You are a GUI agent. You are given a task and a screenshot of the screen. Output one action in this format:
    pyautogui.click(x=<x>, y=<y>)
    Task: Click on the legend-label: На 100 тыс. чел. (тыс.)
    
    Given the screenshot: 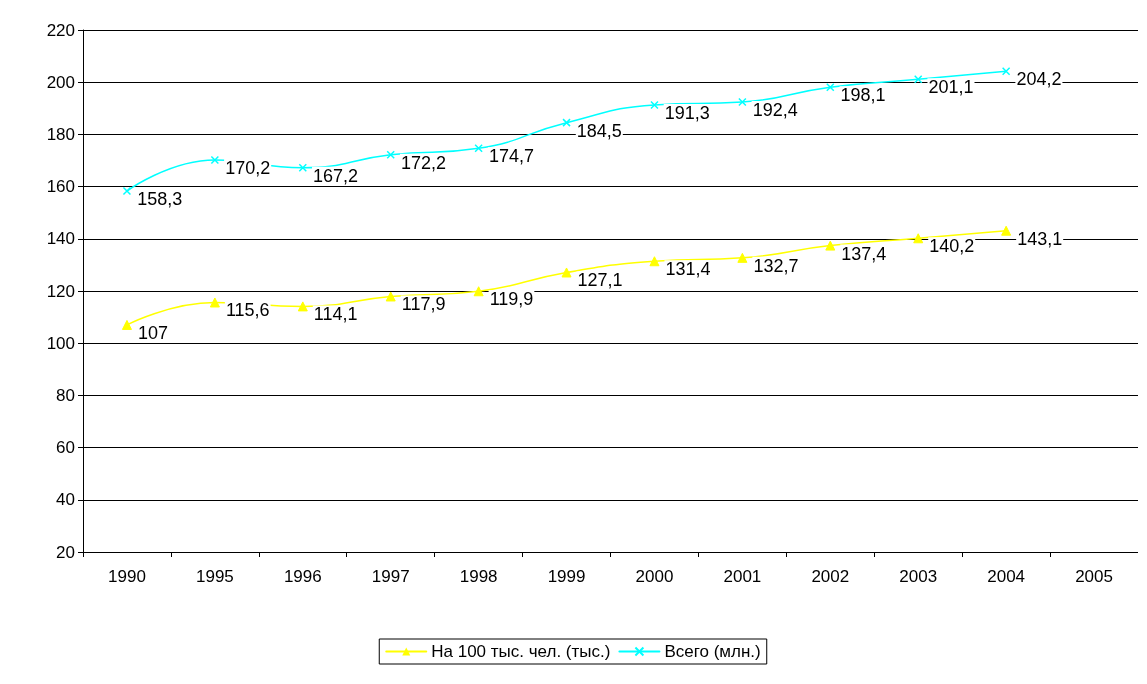 What is the action you would take?
    pyautogui.click(x=521, y=651)
    